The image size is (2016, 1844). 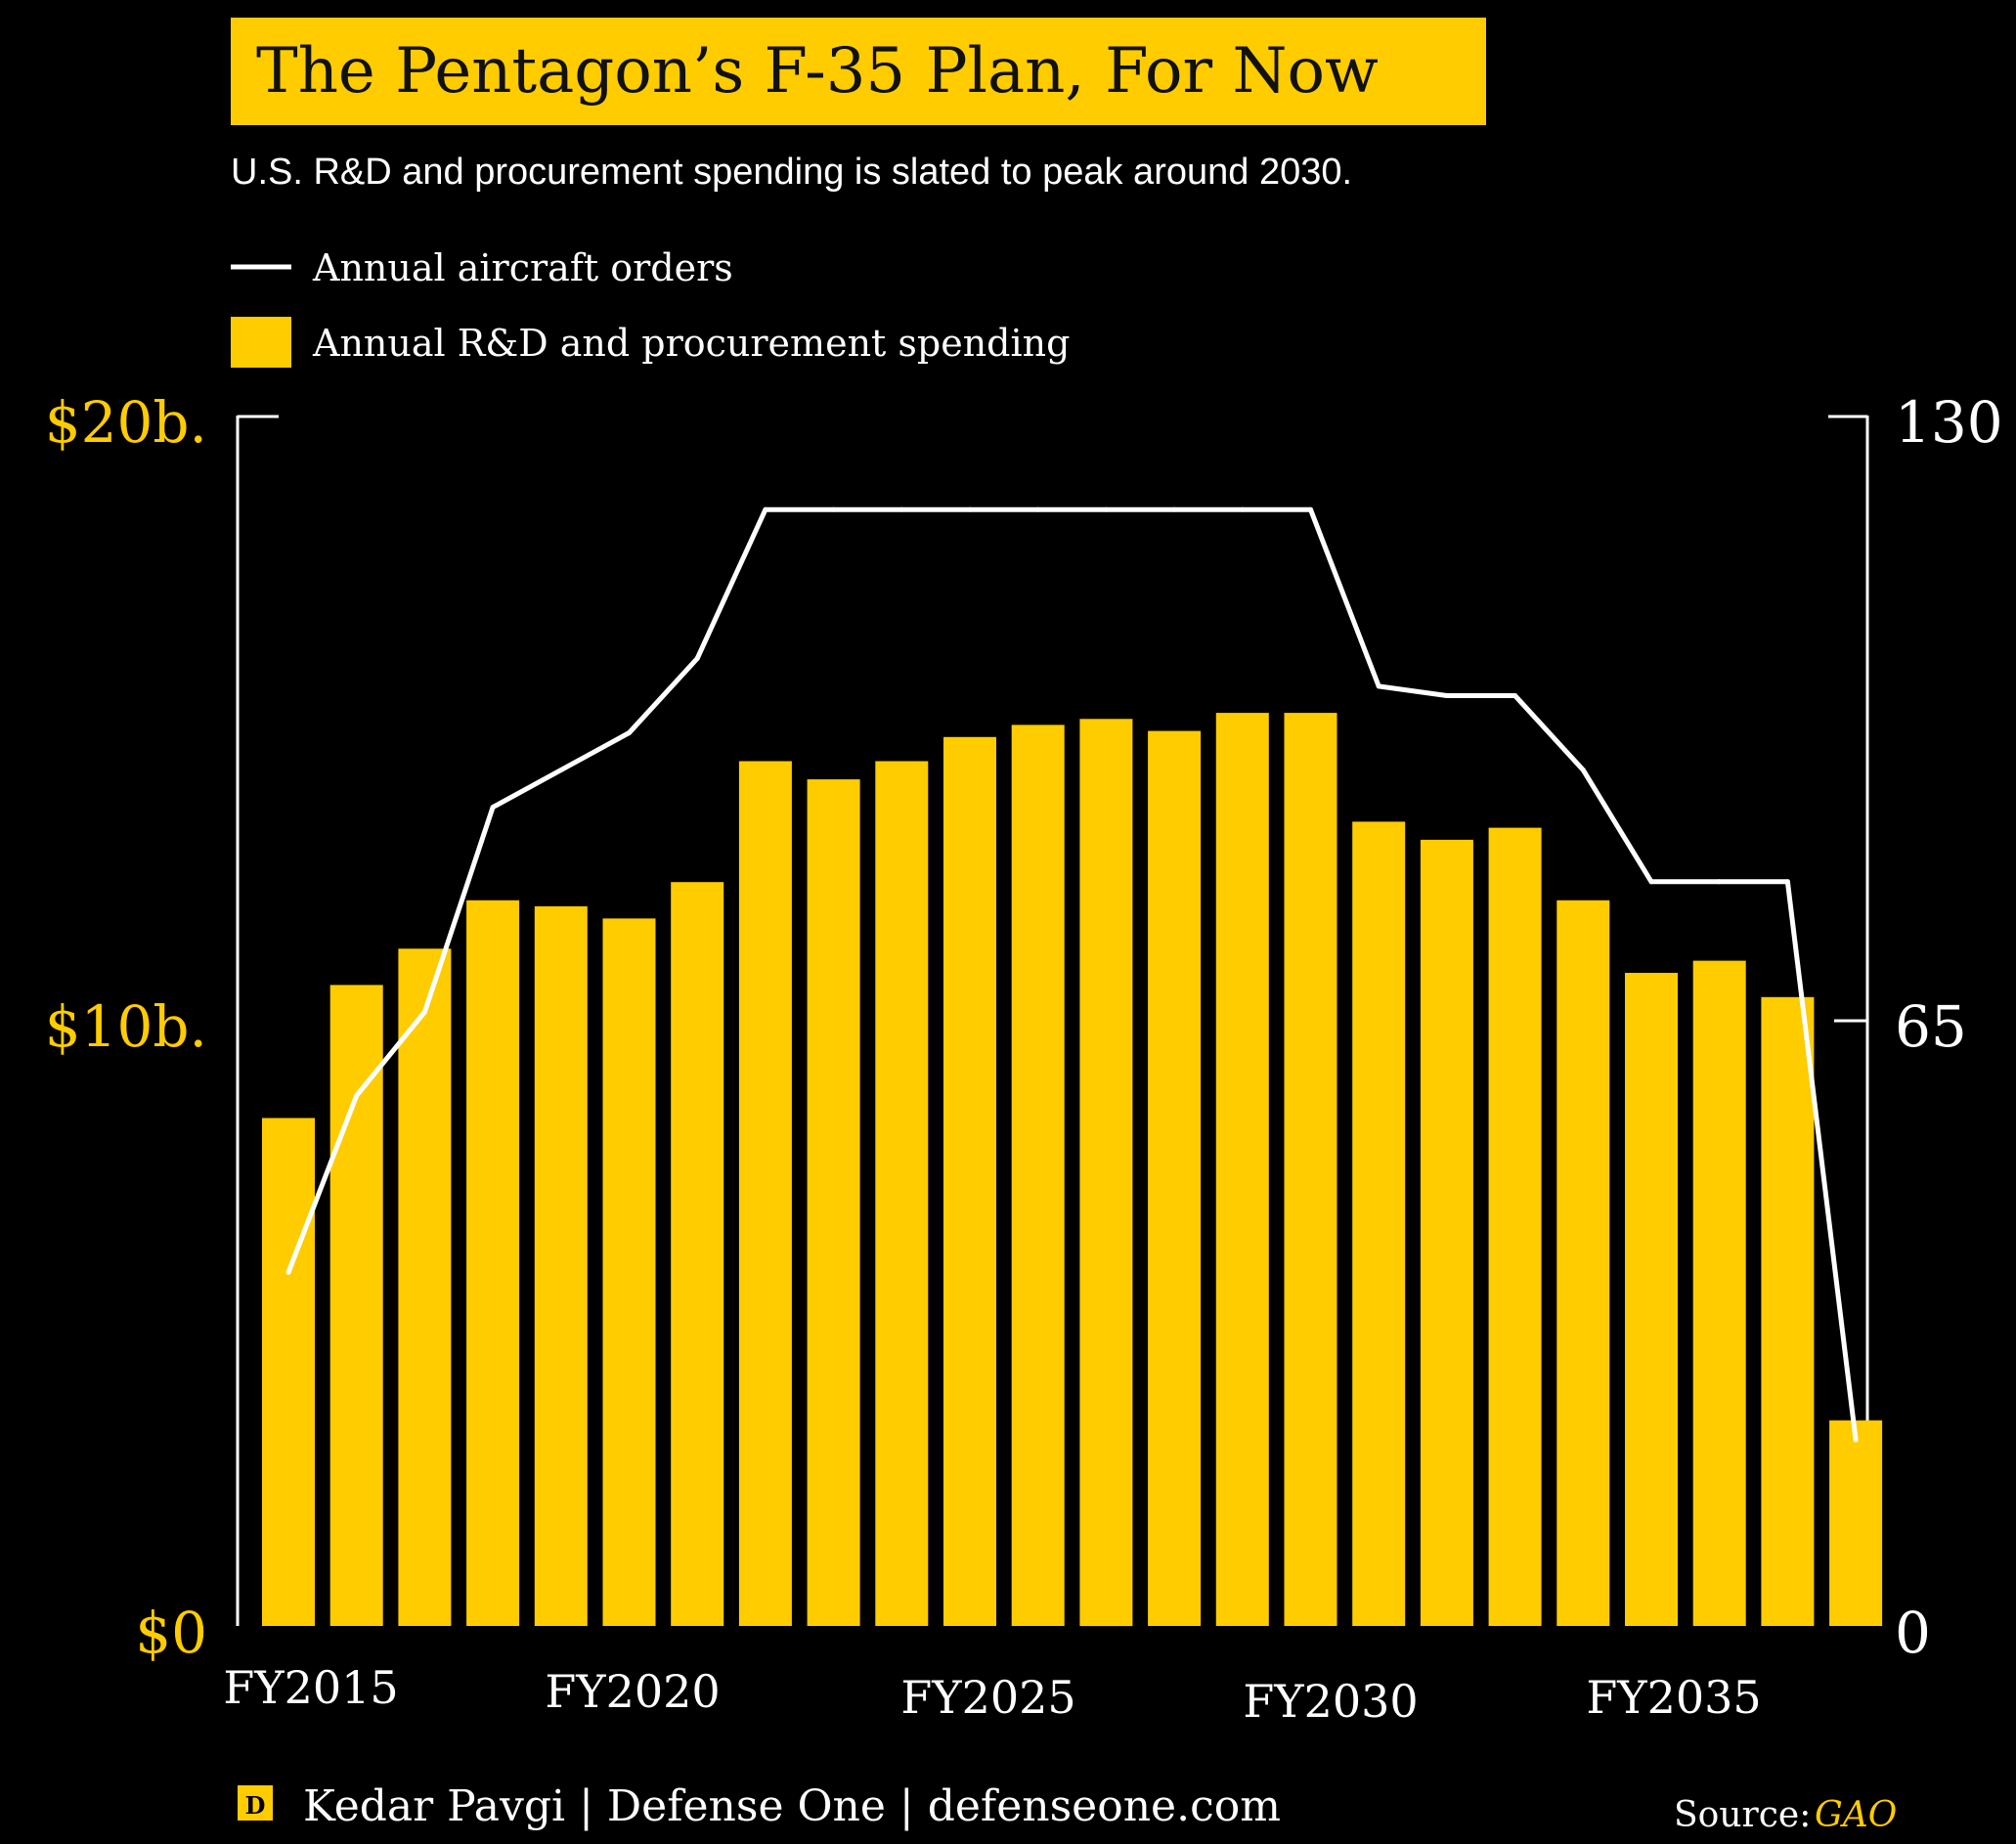 I want to click on y-left-tick-label-10: $10b., so click(x=126, y=1026).